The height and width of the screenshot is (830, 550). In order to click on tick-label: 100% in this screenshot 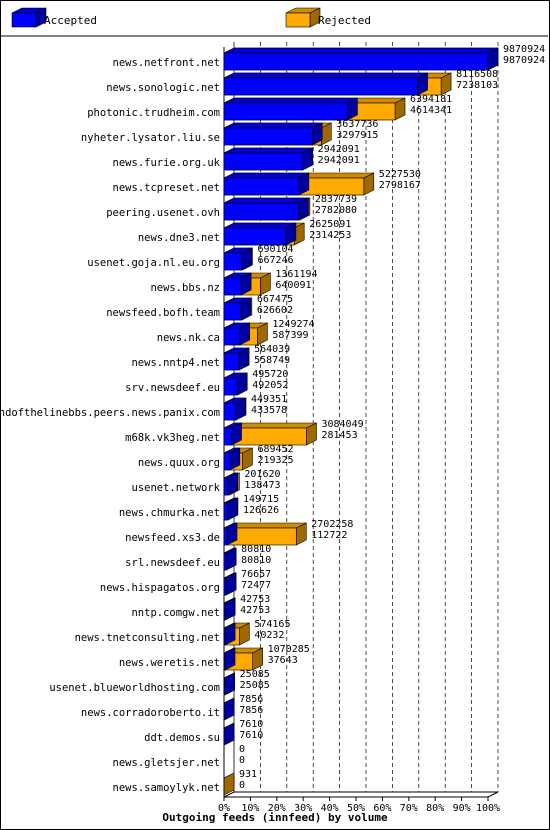, I will do `click(488, 808)`.